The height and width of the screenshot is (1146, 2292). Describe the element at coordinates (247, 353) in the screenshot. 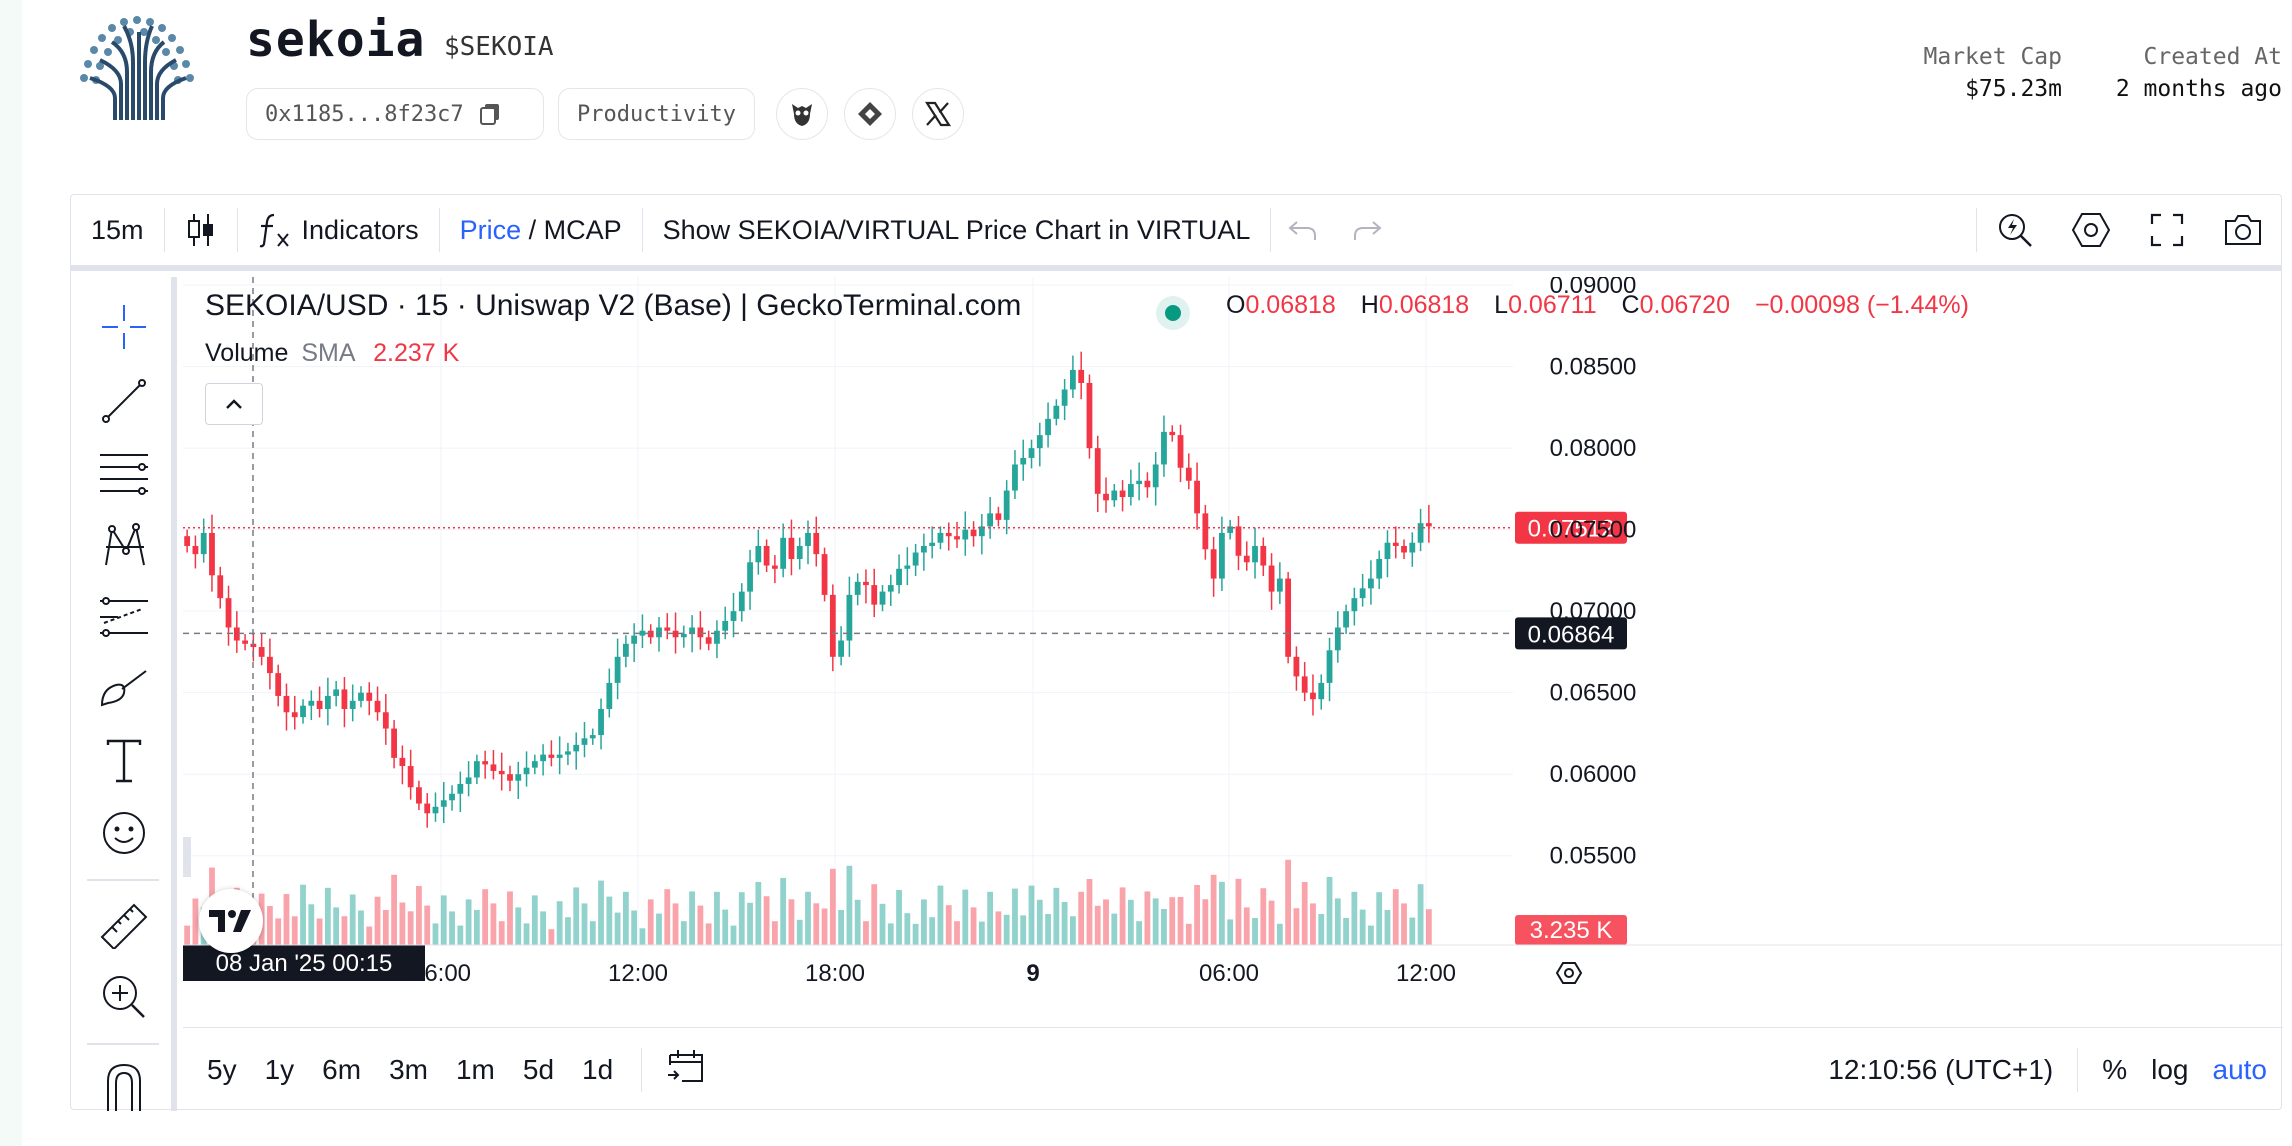

I see `volume-label: Volume` at that location.